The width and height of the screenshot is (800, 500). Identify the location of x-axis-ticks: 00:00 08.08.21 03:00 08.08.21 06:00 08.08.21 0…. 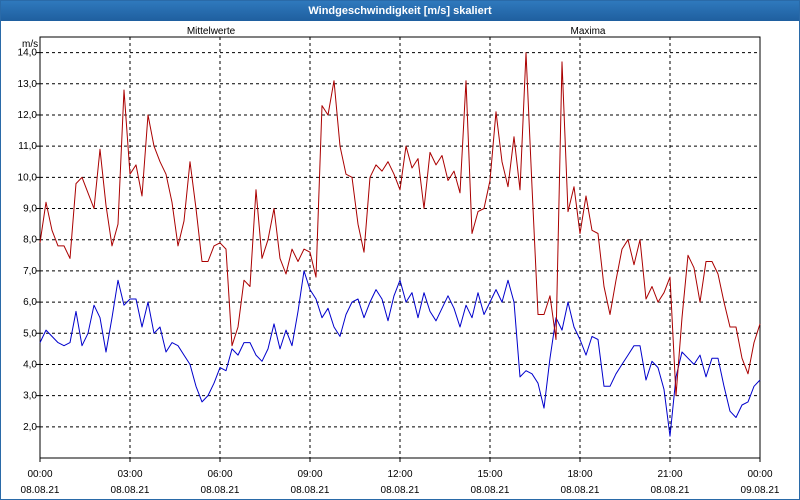
(400, 477).